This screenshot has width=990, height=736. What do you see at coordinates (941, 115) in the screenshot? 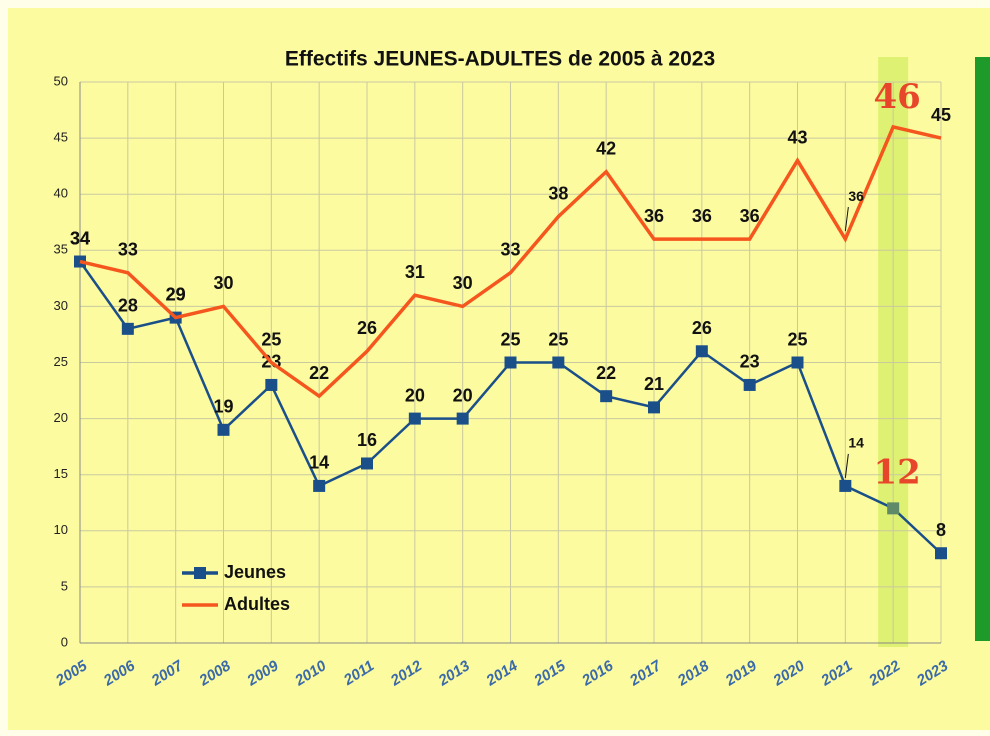
I see `value-label: 45` at bounding box center [941, 115].